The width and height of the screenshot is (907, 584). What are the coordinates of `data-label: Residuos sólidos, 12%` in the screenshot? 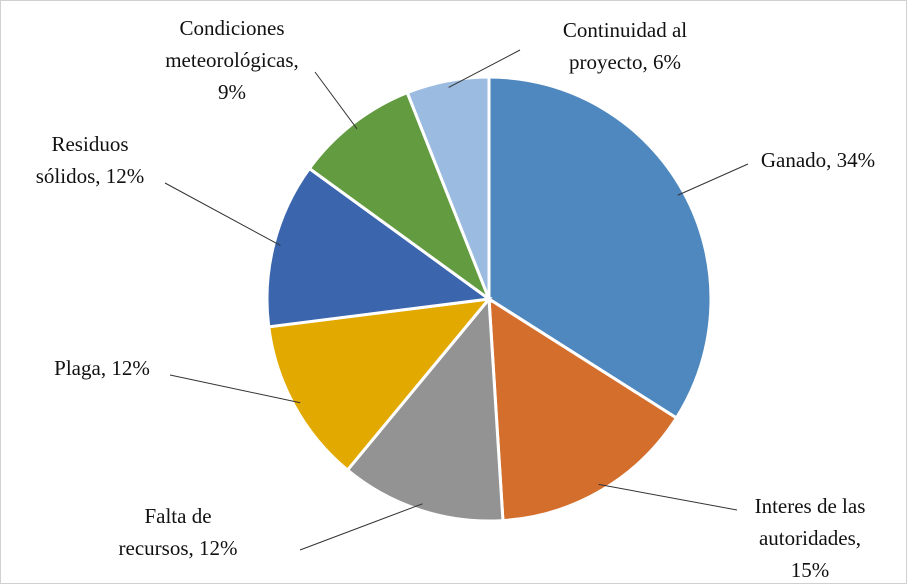 It's located at (90, 160).